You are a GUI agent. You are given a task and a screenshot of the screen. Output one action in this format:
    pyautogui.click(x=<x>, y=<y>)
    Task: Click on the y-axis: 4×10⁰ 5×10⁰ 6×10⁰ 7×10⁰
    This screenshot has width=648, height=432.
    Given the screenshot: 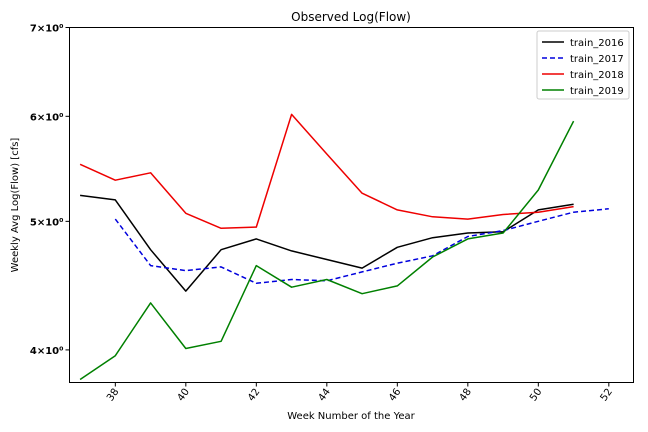 What is the action you would take?
    pyautogui.click(x=50, y=190)
    